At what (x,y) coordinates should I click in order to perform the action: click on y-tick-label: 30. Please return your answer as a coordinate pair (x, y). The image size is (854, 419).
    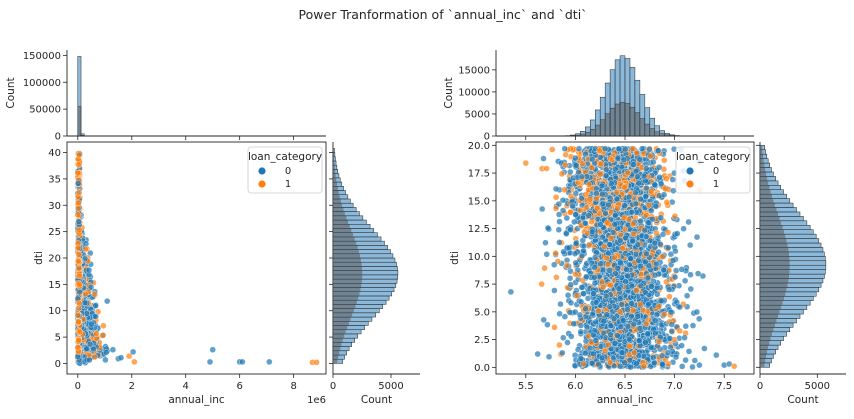
    Looking at the image, I should click on (54, 206).